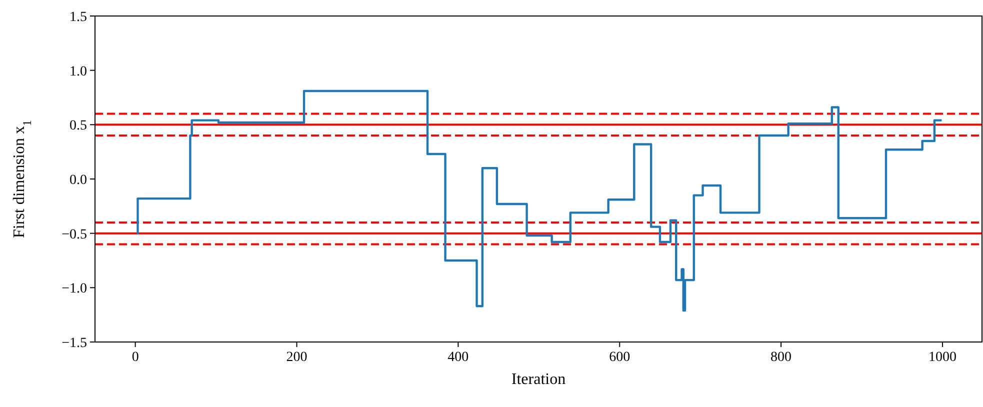  I want to click on y-tick-label: −0.5, so click(74, 234).